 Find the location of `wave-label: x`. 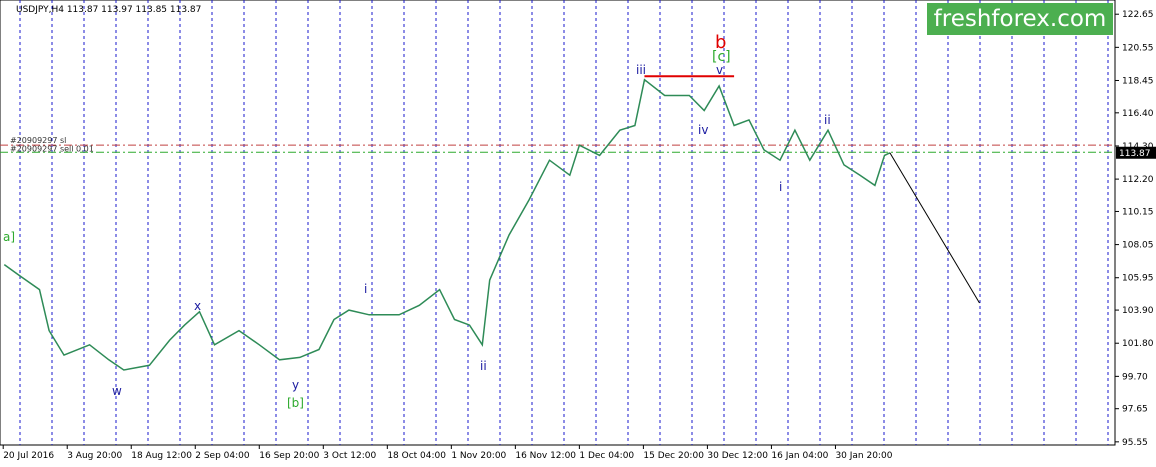

wave-label: x is located at coordinates (197, 306).